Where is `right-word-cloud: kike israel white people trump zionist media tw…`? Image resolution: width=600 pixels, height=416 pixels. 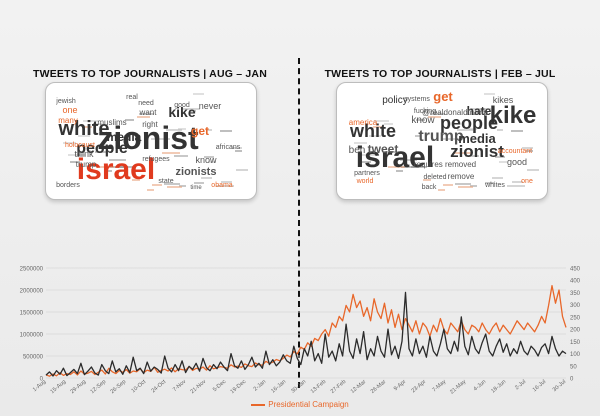 right-word-cloud: kike israel white people trump zionist media tw… is located at coordinates (442, 141).